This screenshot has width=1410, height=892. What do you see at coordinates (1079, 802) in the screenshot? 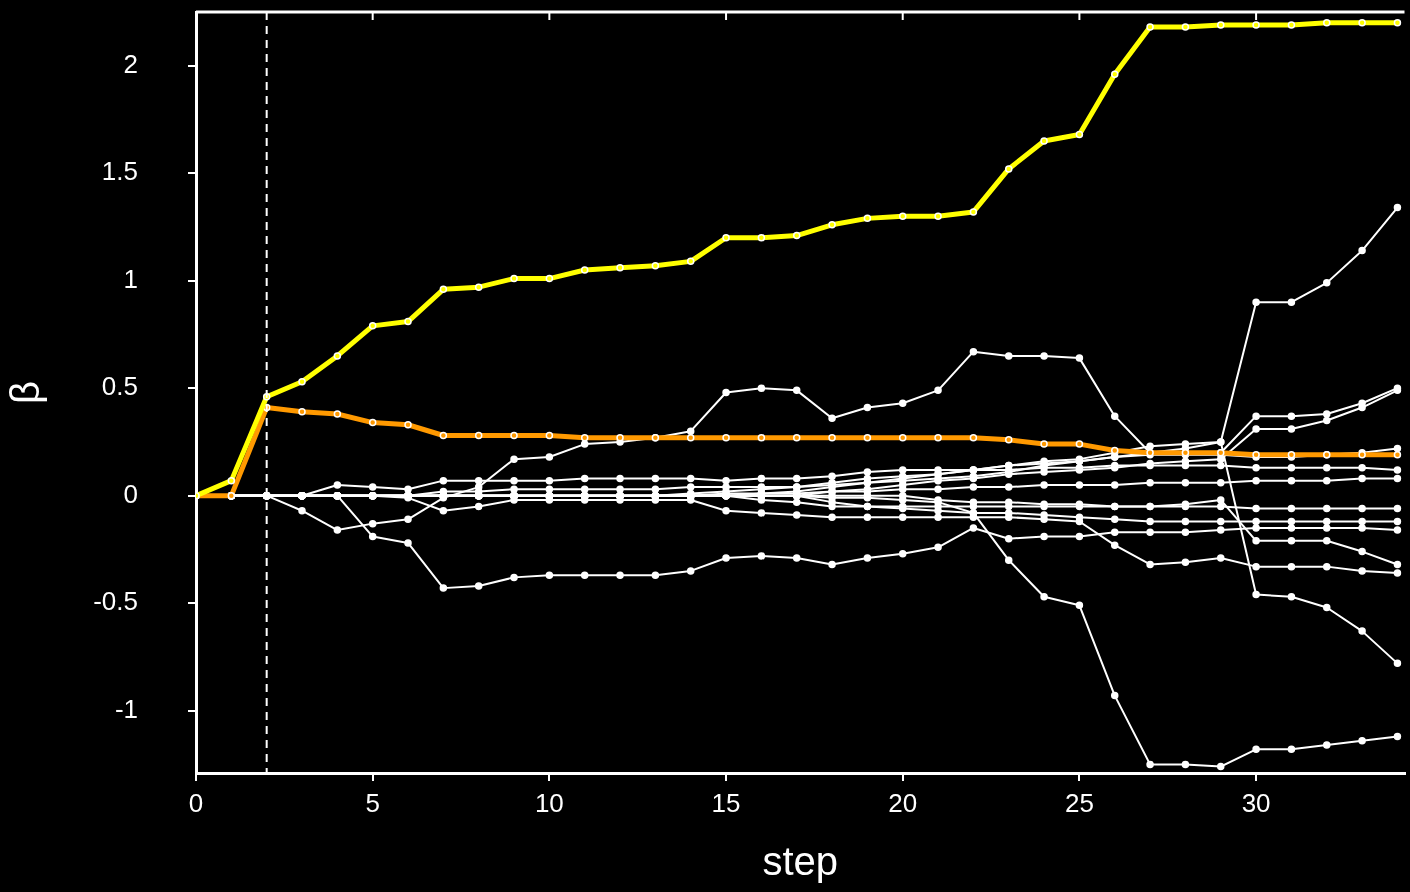
I see `x-tick-label: 25` at bounding box center [1079, 802].